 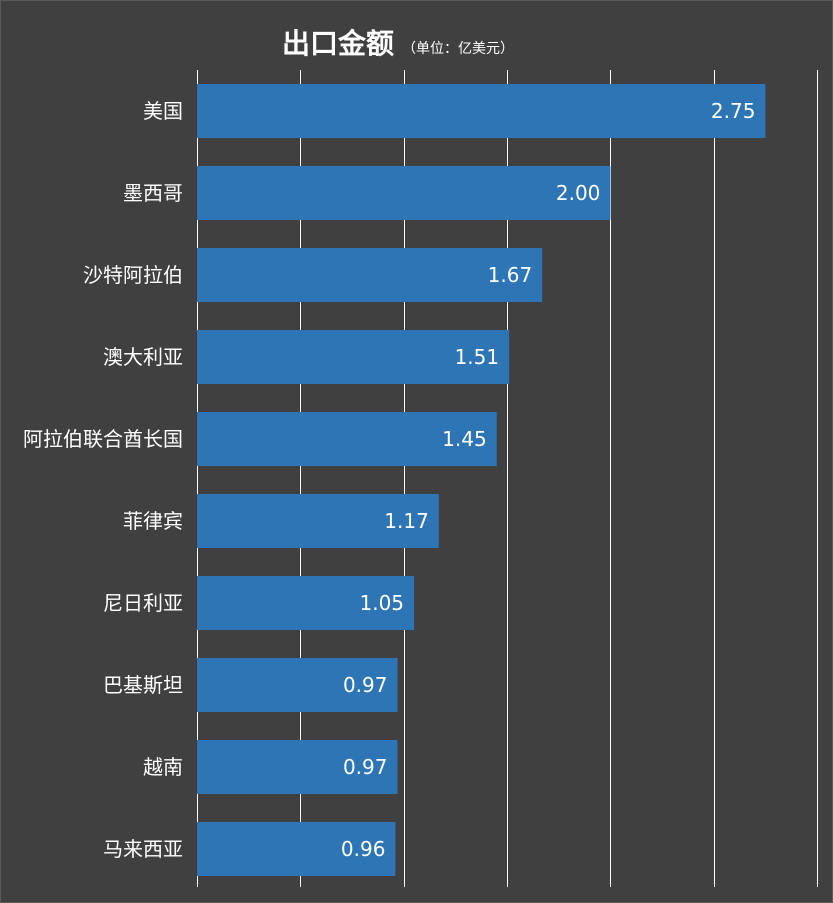 What do you see at coordinates (338, 43) in the screenshot?
I see `chart-title: 出口金额` at bounding box center [338, 43].